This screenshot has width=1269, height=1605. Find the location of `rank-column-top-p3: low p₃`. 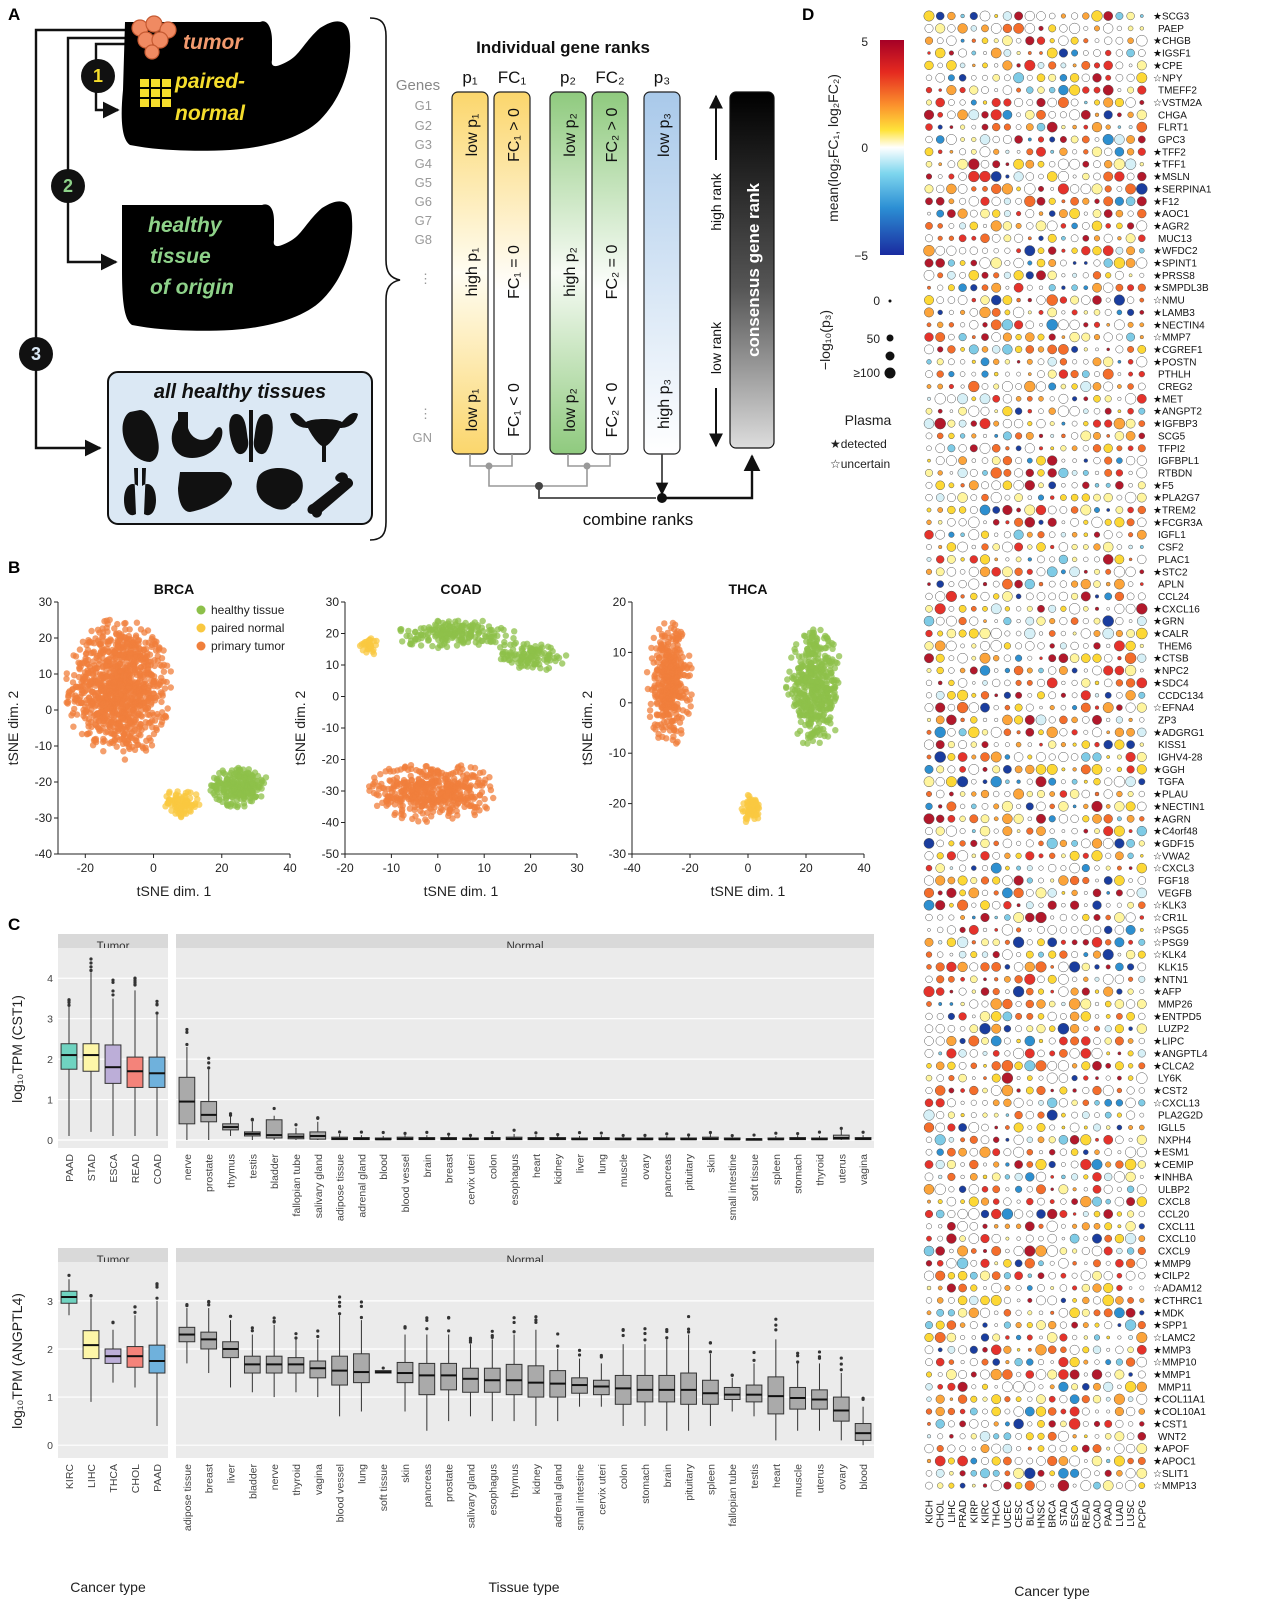

rank-column-top-p3: low p₃ is located at coordinates (664, 135).